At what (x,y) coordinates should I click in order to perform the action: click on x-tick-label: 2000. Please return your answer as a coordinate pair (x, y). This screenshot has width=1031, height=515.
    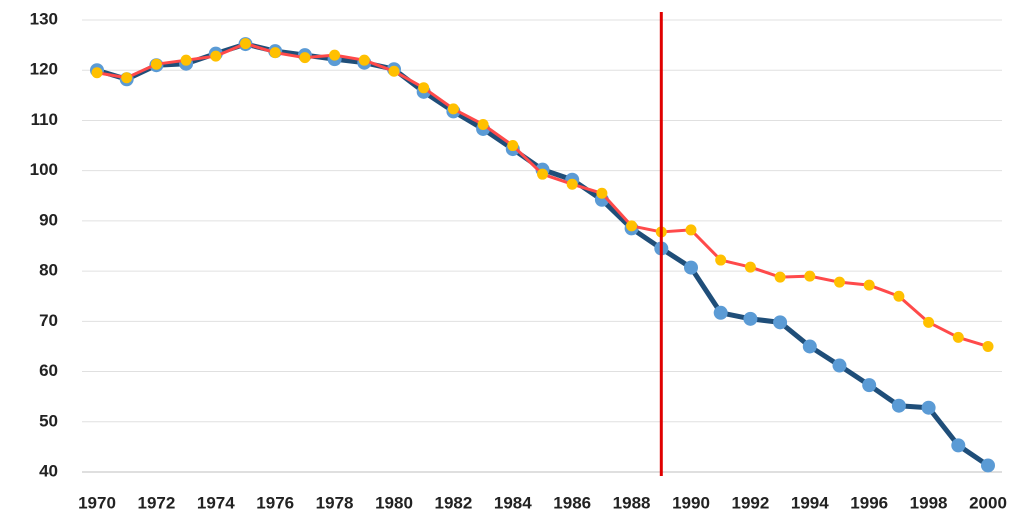
    Looking at the image, I should click on (988, 502).